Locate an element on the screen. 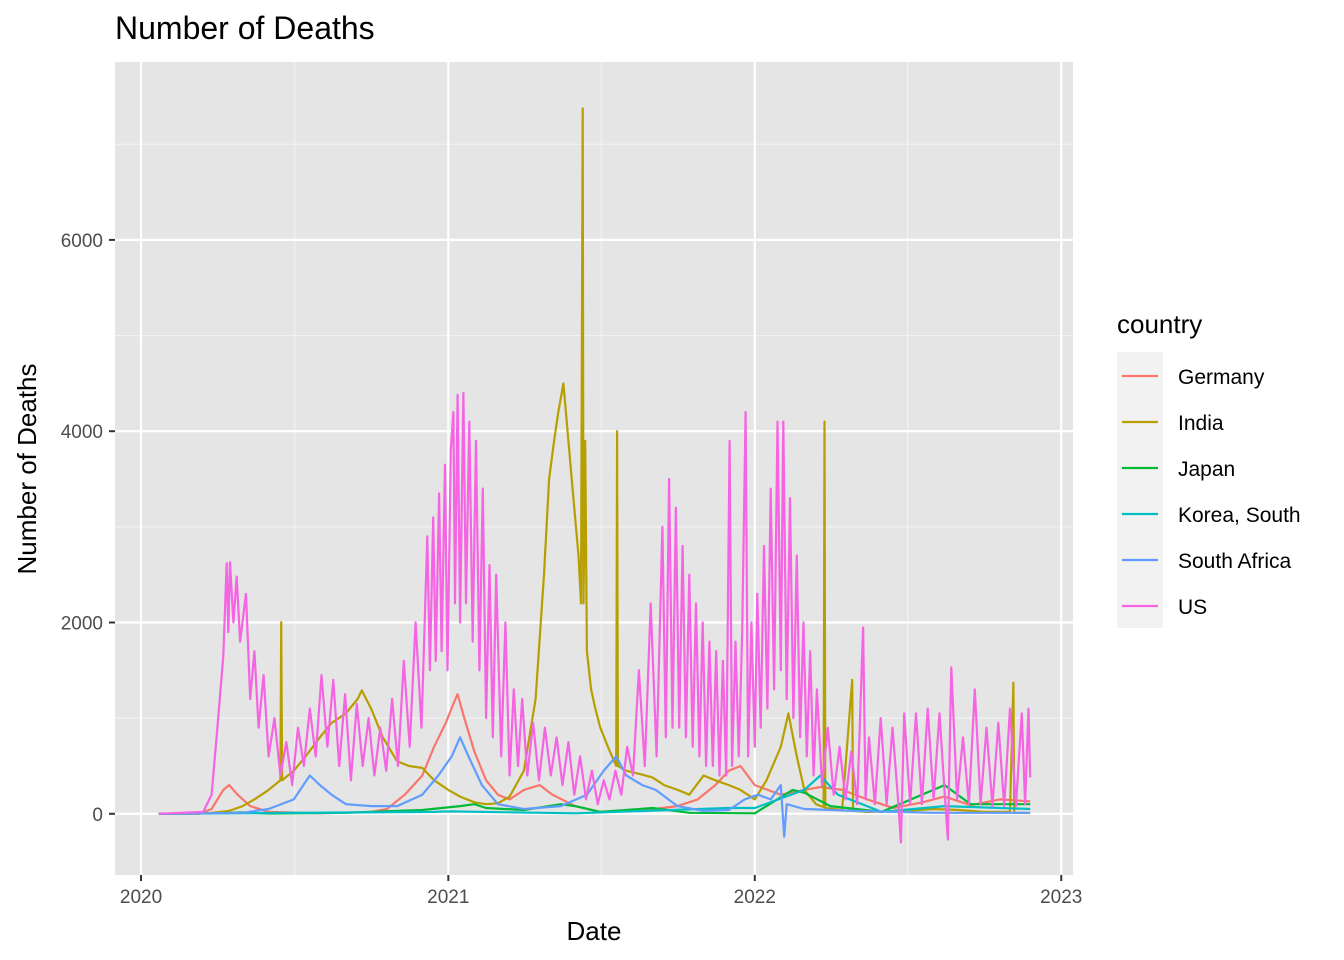 The width and height of the screenshot is (1344, 960). legend-label: Japan is located at coordinates (1206, 469).